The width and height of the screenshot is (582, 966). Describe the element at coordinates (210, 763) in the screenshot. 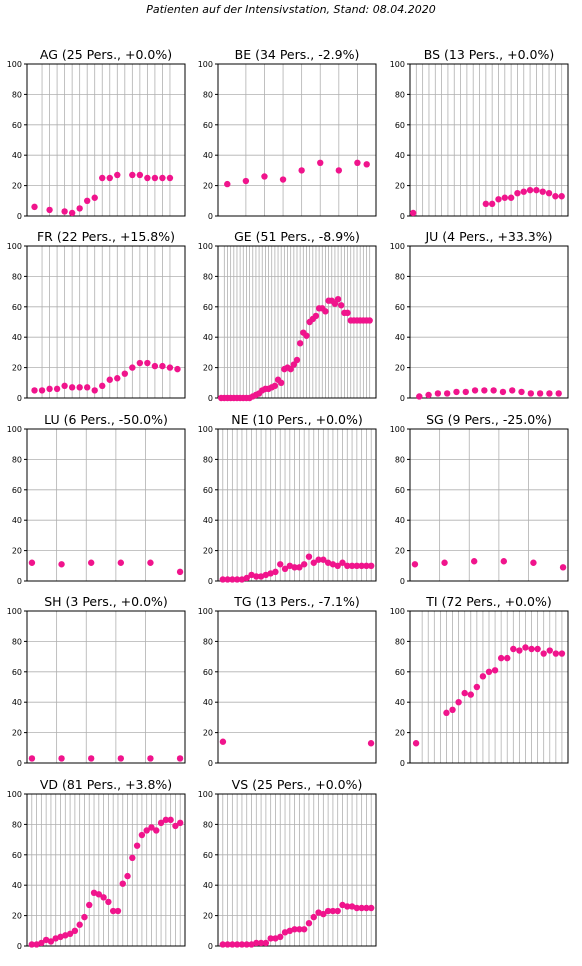

I see `y-tick-label: 0` at that location.